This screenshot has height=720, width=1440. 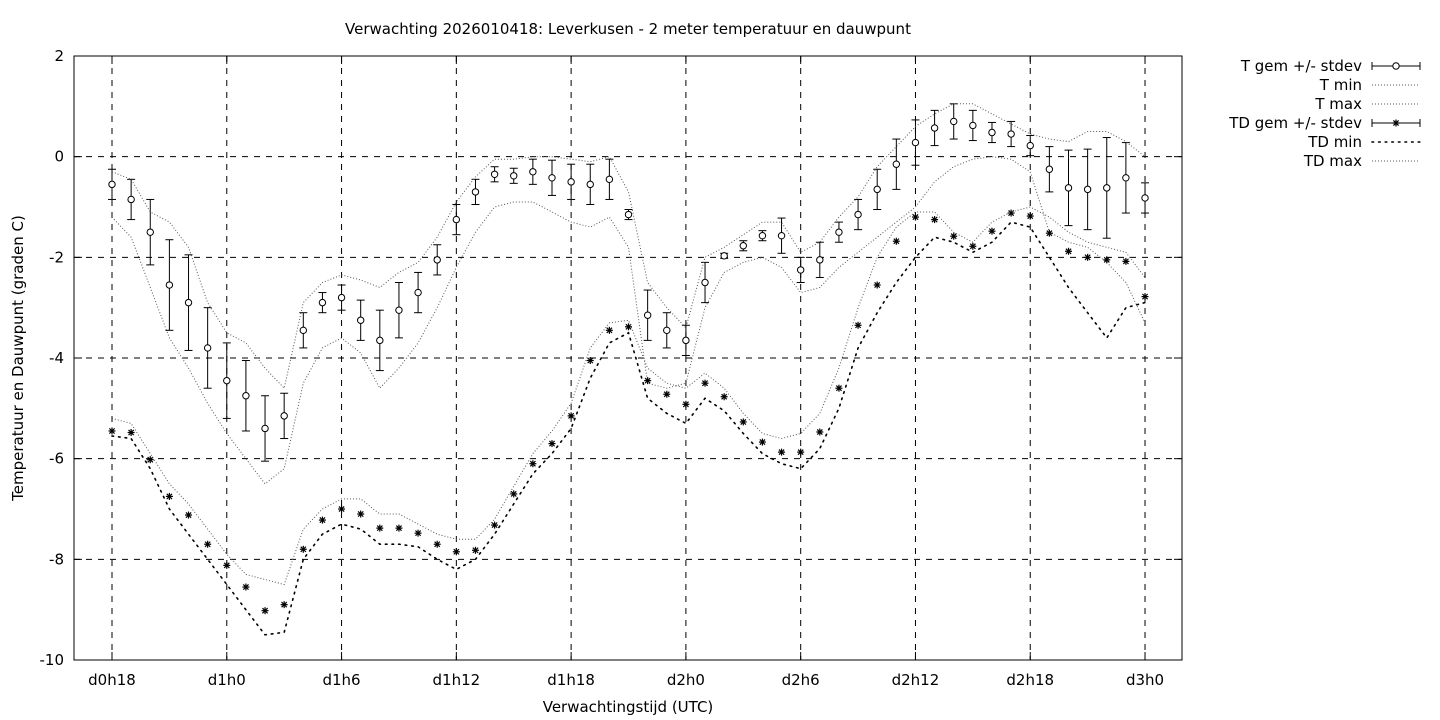 What do you see at coordinates (1334, 142) in the screenshot?
I see `legend-label: TD min` at bounding box center [1334, 142].